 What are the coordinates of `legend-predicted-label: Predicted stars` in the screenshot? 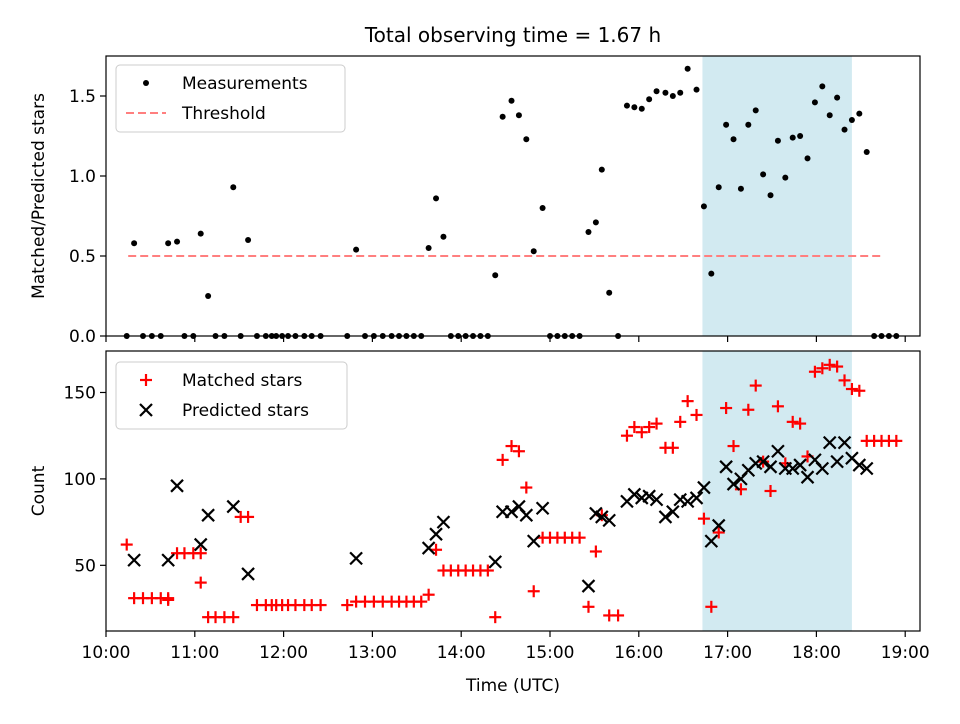 It's located at (245, 411).